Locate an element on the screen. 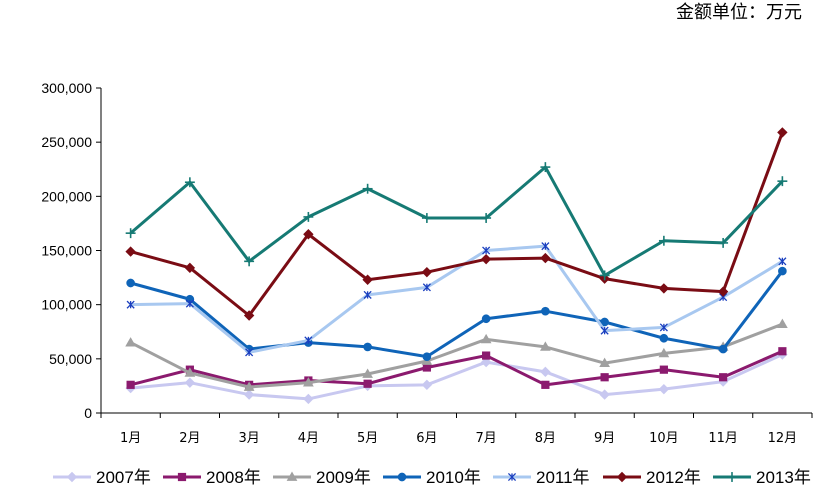  x-tick-label: 1月 is located at coordinates (130, 438).